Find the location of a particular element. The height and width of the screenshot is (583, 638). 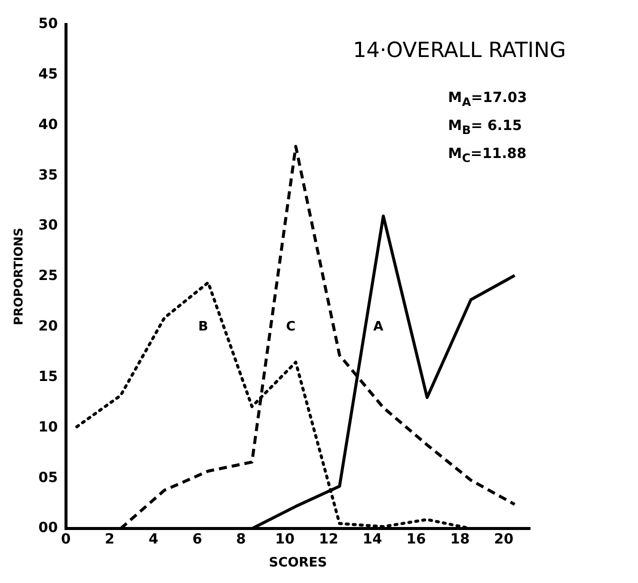

x-tick-label: 8 is located at coordinates (241, 540).